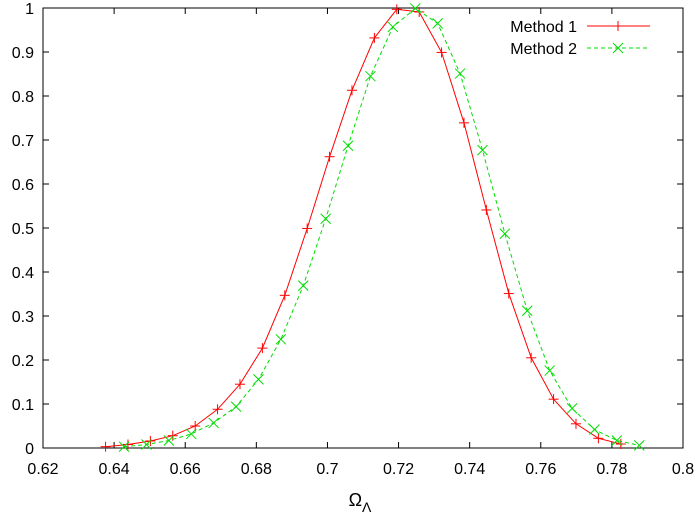  What do you see at coordinates (398, 469) in the screenshot?
I see `x-tick-label: 0.72` at bounding box center [398, 469].